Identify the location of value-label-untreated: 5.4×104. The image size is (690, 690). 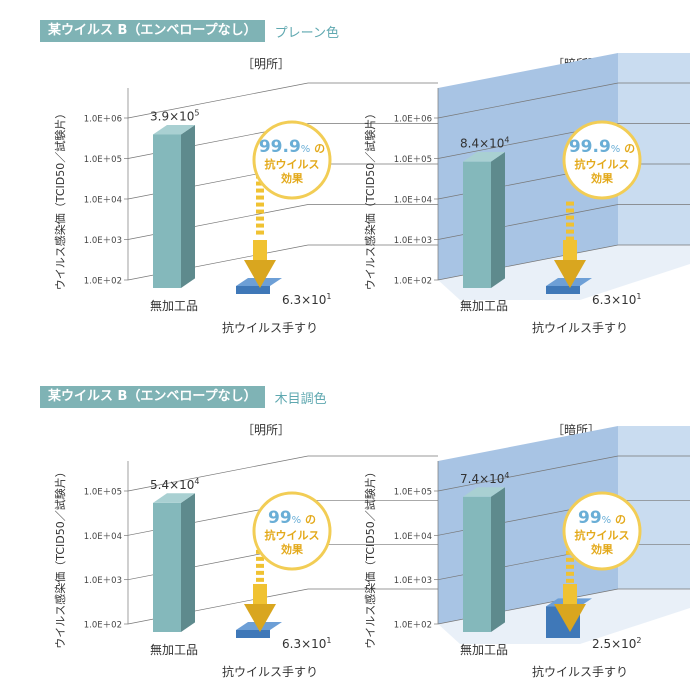
(175, 484).